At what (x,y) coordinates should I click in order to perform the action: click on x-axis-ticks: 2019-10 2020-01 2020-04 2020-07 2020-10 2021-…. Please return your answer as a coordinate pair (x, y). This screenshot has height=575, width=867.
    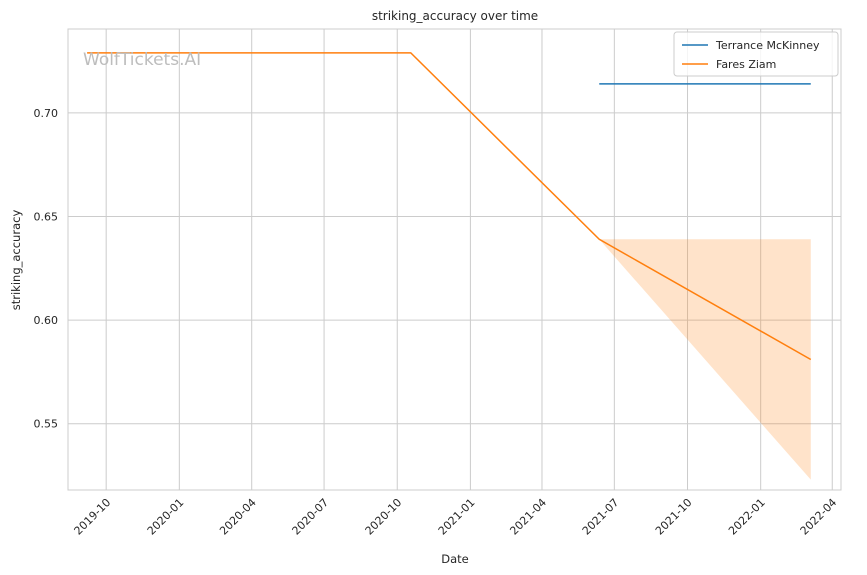
    Looking at the image, I should click on (456, 517).